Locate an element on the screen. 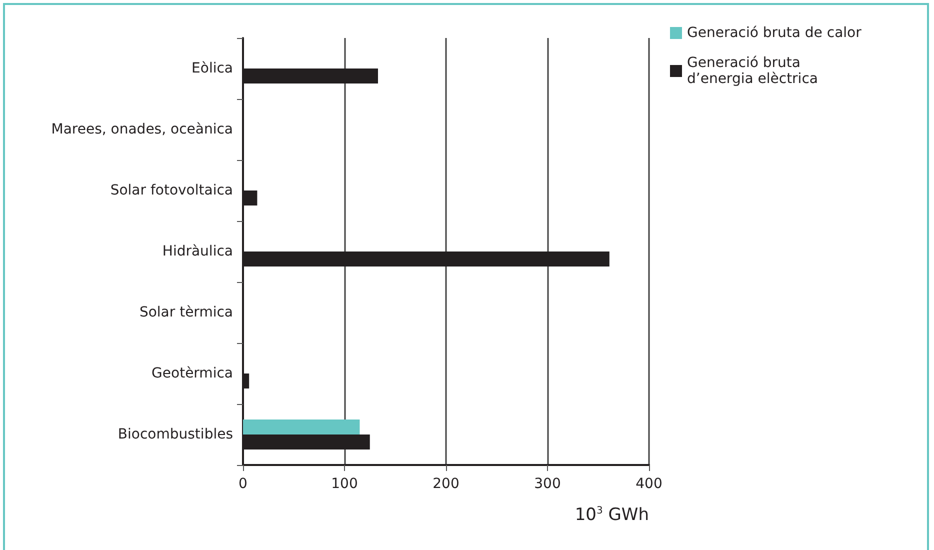  x-tick-label: 400 is located at coordinates (649, 484).